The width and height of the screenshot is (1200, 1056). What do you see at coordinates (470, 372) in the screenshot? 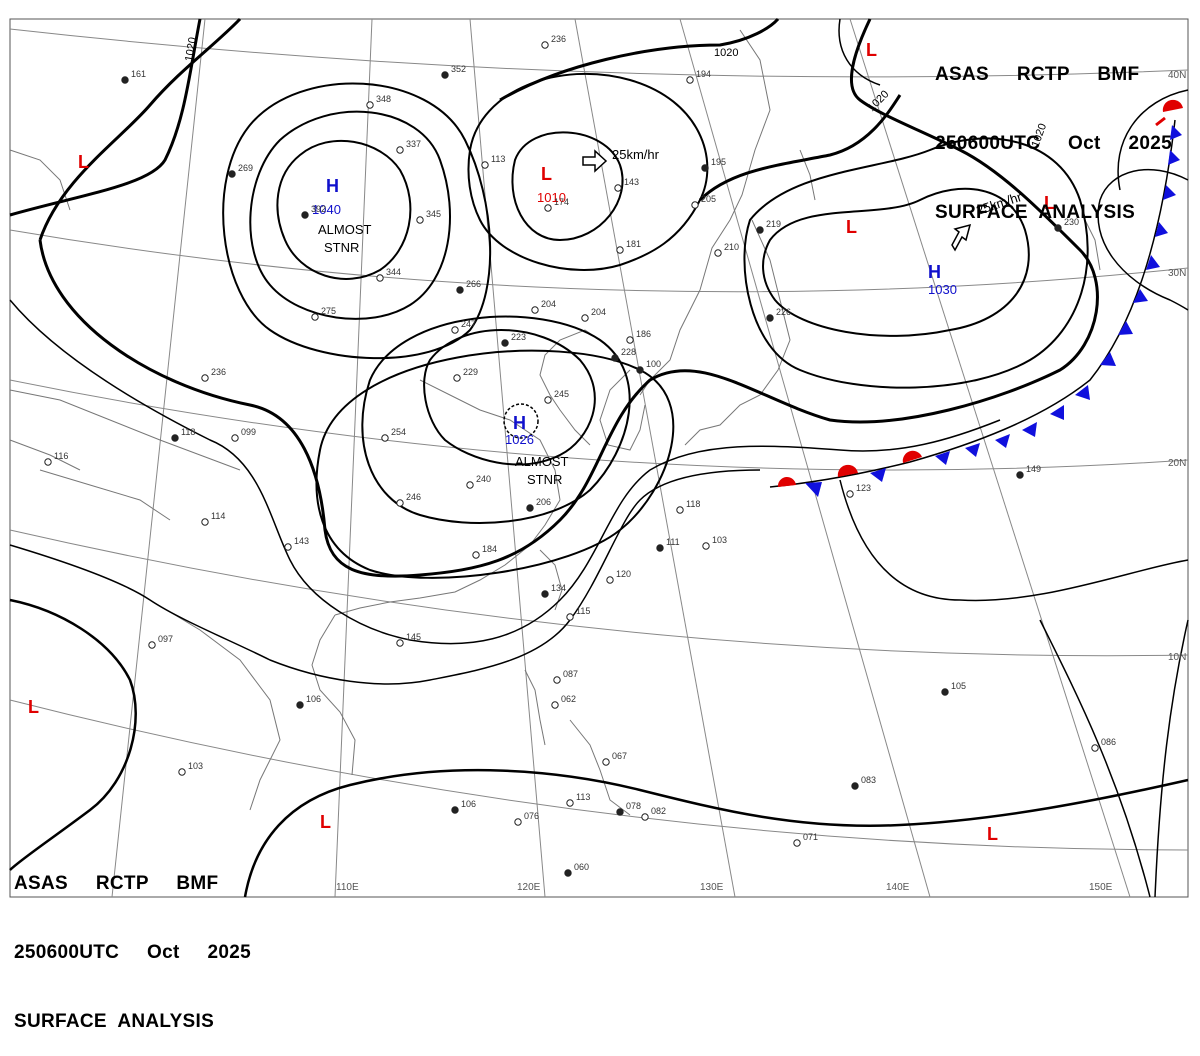
I see `station-pressure: 229` at bounding box center [470, 372].